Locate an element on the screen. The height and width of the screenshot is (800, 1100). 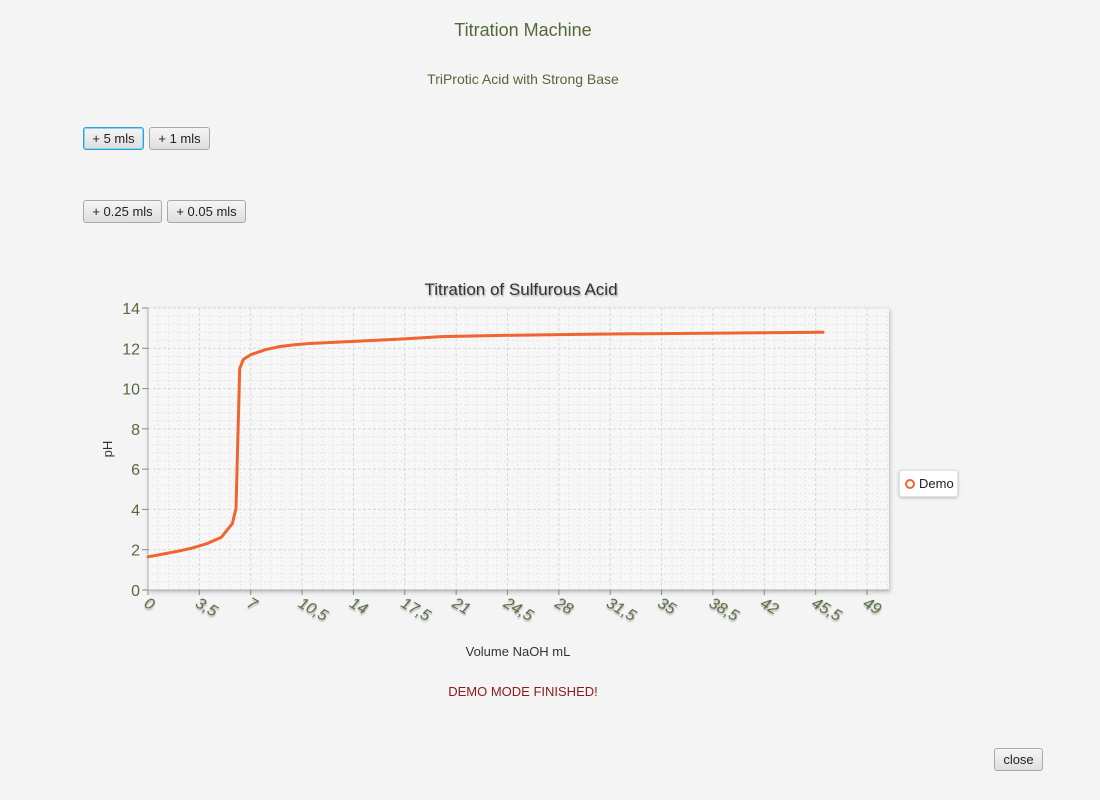
x-tick-label: 31,5 is located at coordinates (621, 610).